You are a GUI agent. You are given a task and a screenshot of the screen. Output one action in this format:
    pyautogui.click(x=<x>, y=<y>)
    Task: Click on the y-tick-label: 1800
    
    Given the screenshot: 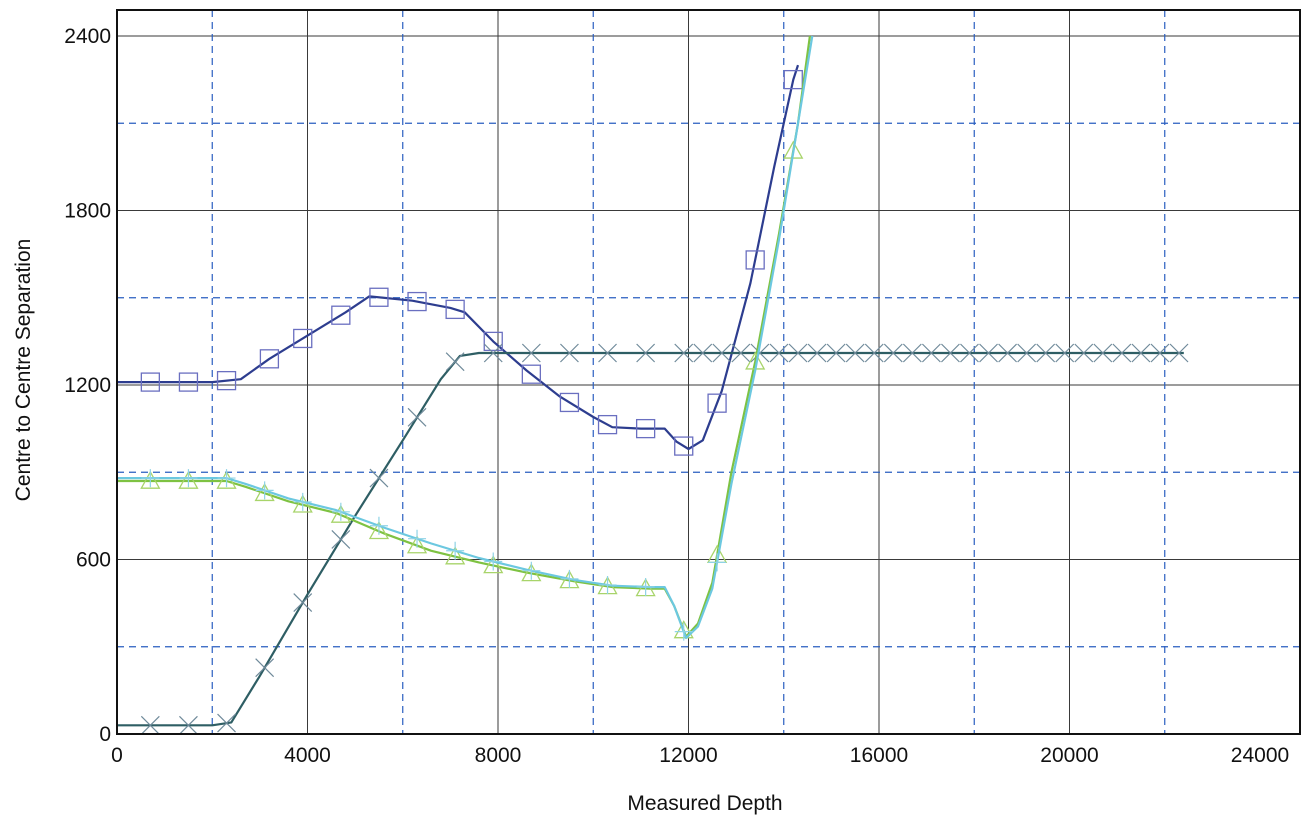 What is the action you would take?
    pyautogui.click(x=87, y=211)
    